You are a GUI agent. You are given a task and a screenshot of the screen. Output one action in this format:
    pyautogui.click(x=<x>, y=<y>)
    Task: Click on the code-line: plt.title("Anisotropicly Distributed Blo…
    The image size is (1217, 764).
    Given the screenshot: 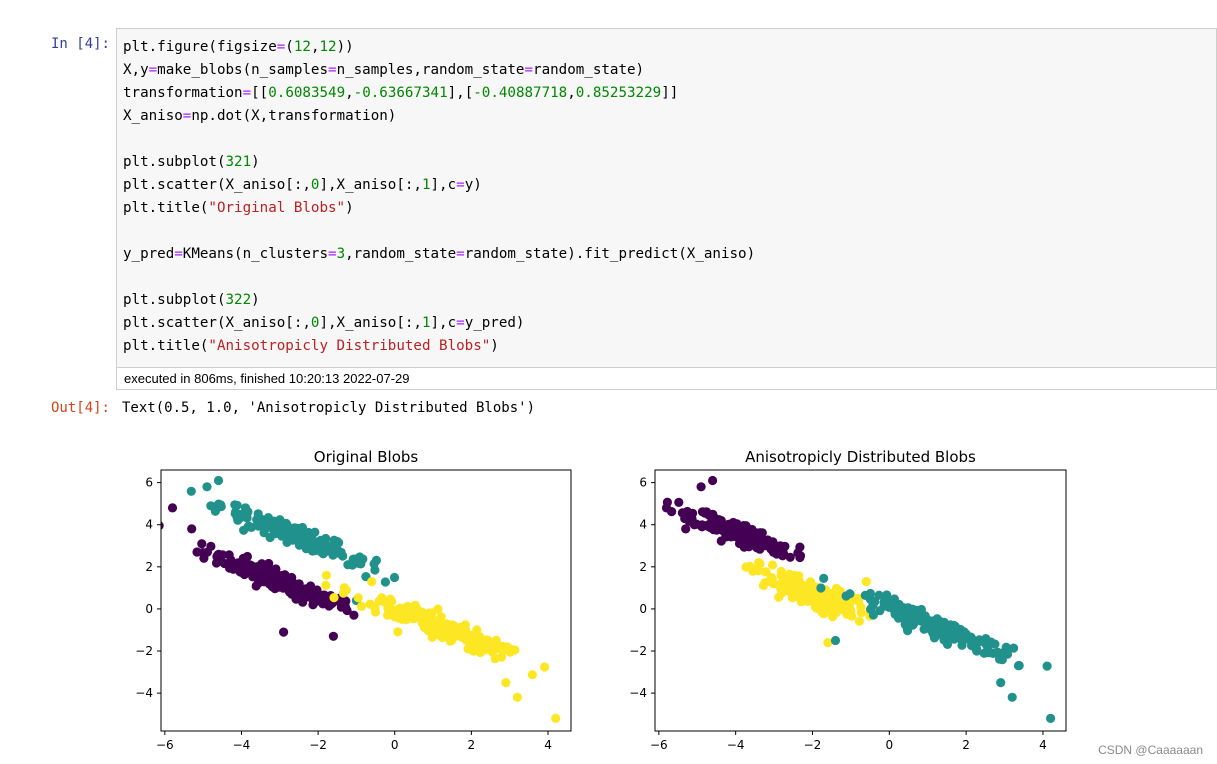 What is the action you would take?
    pyautogui.click(x=311, y=346)
    